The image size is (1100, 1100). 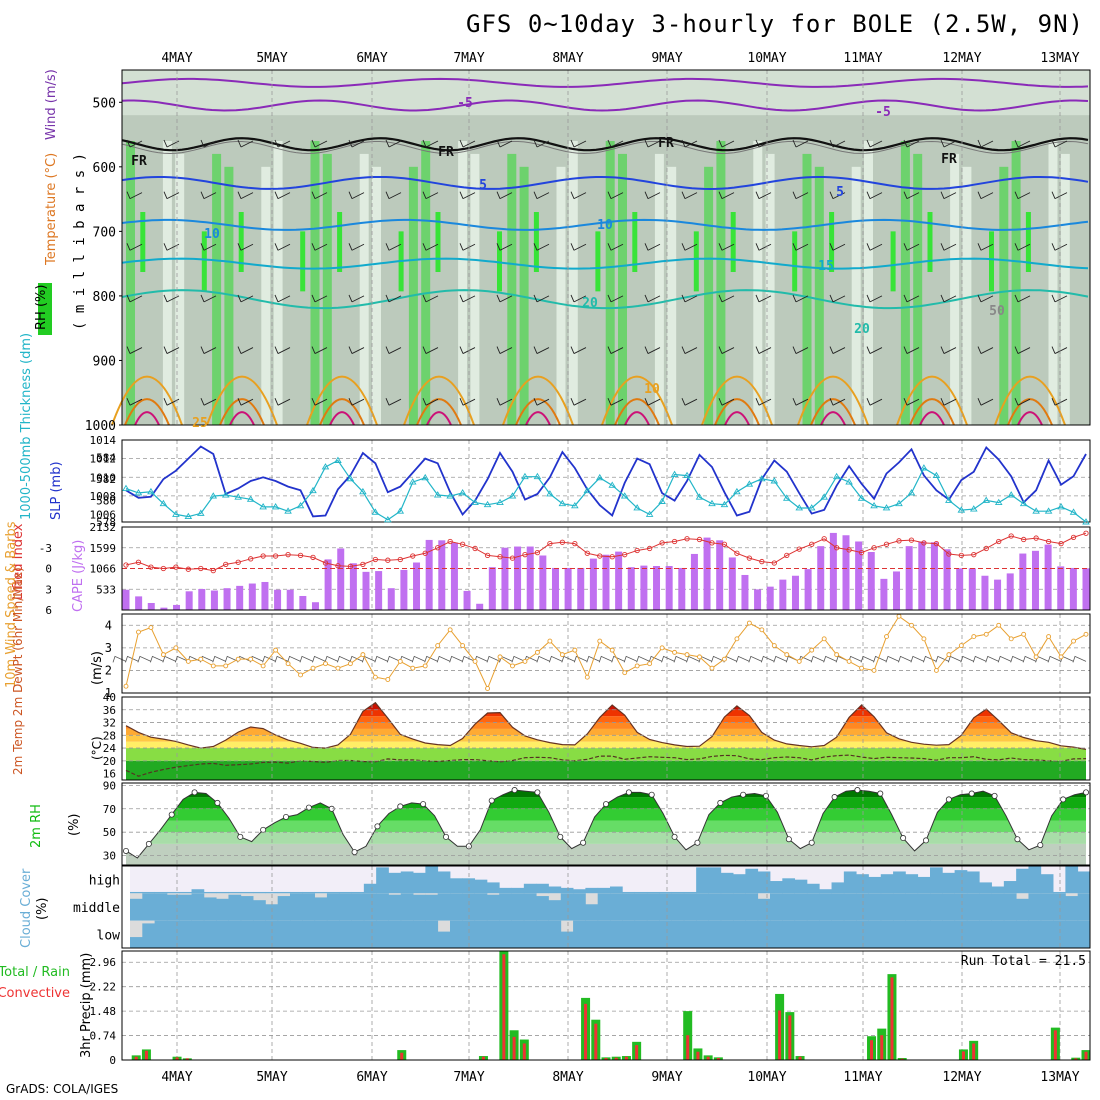 I want to click on cape-ylabel: CAPE (J/kg), so click(x=78, y=576).